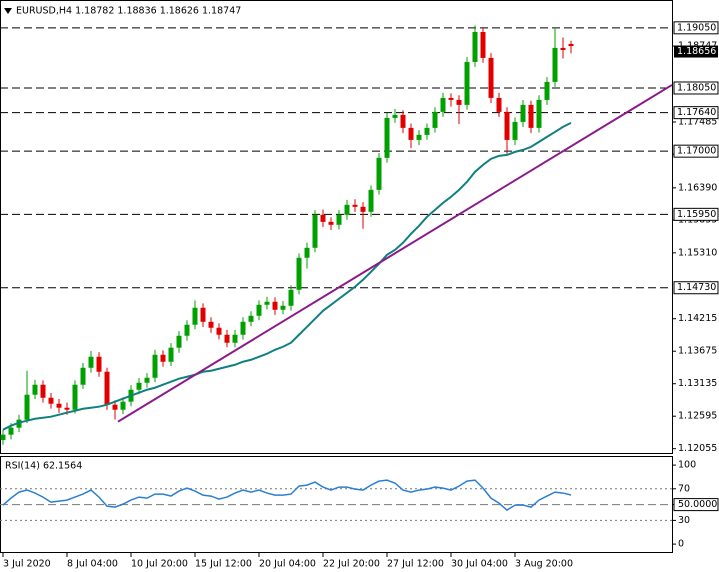  What do you see at coordinates (544, 564) in the screenshot?
I see `x-tick-label: 3 Aug 20:00` at bounding box center [544, 564].